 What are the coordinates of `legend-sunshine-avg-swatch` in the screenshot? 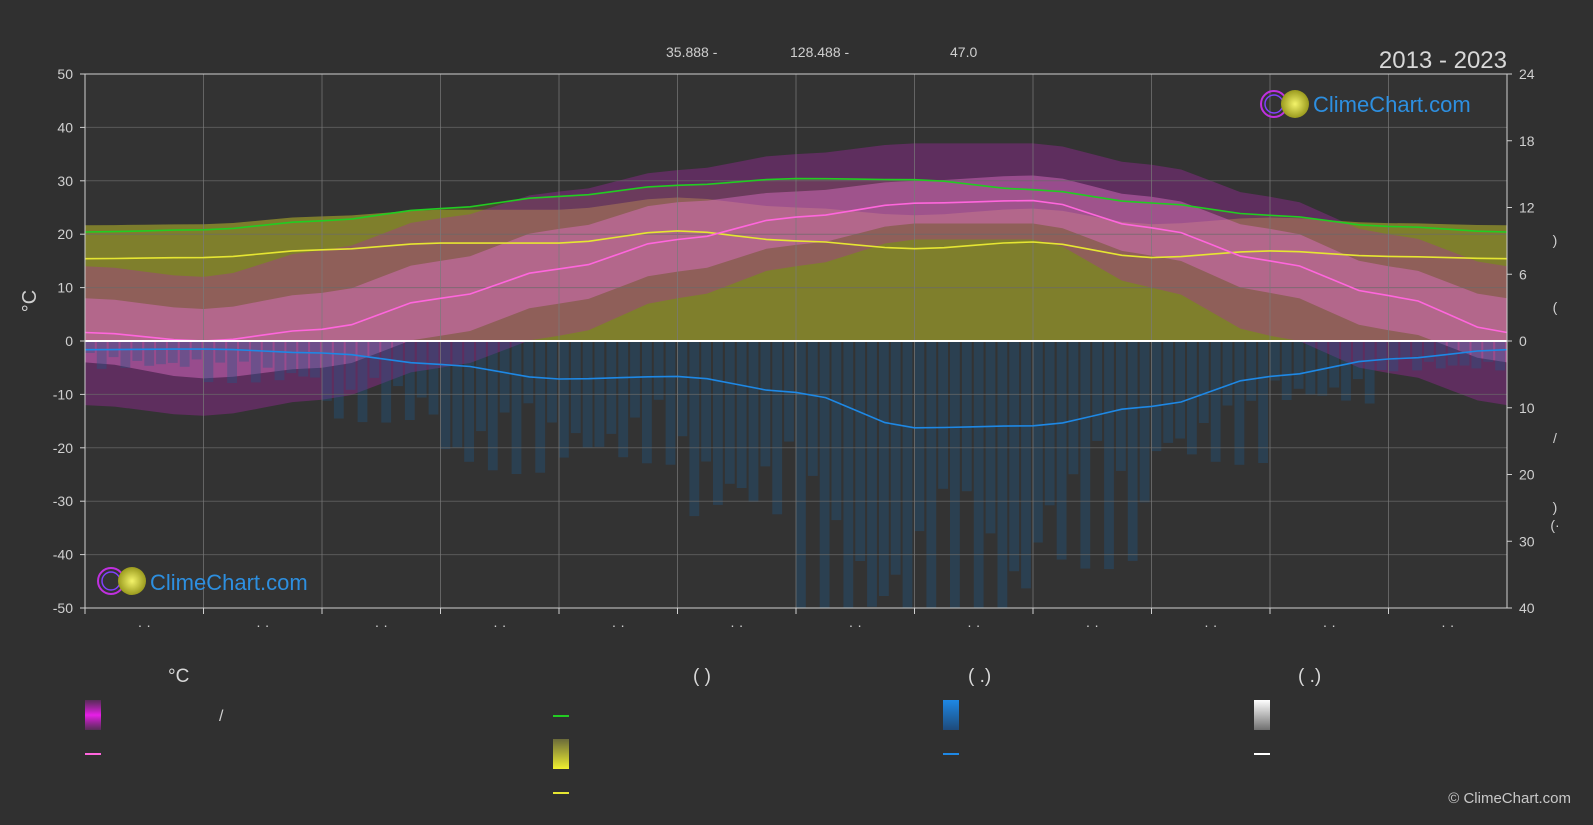 It's located at (561, 793).